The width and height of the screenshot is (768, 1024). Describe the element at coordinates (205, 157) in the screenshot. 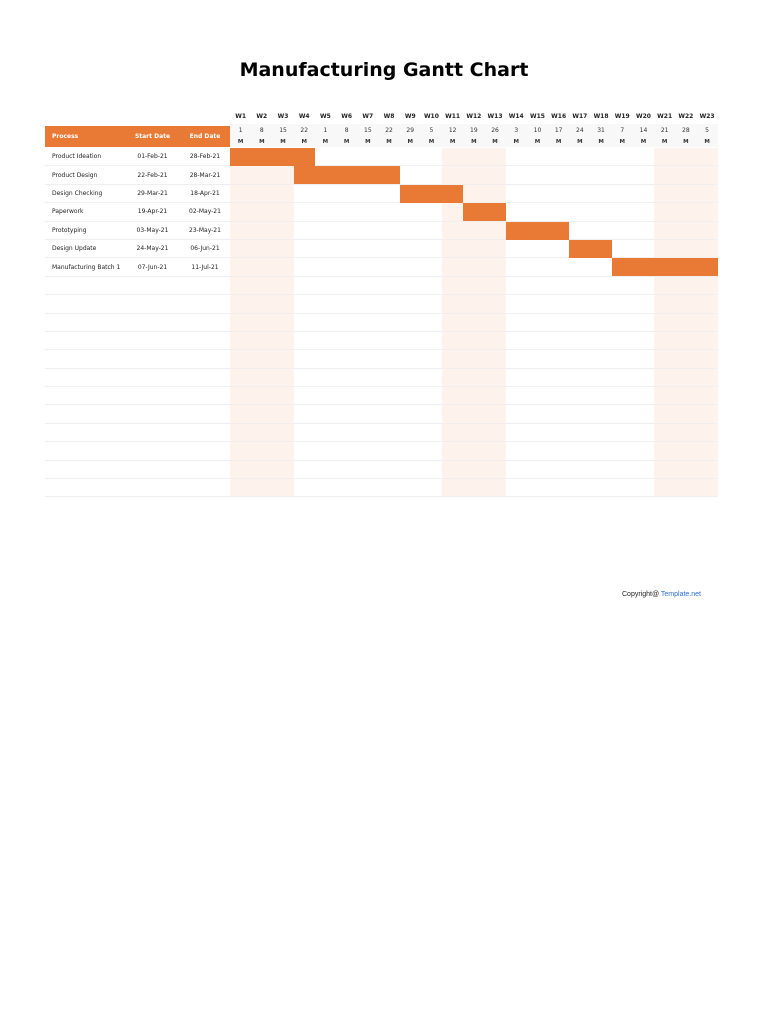

I see `end-date-cell: 28-Feb-21` at that location.